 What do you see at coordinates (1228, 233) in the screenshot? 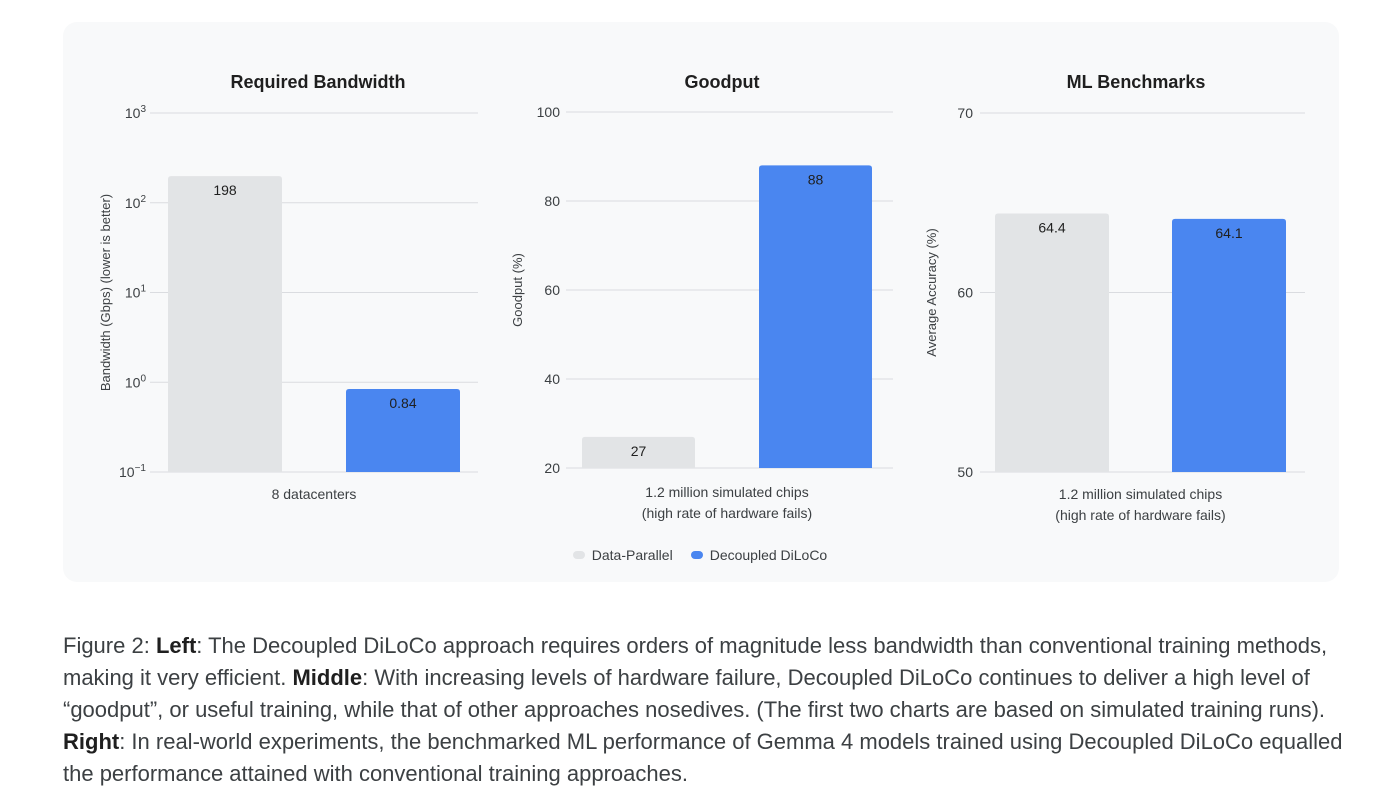
I see `data-label: 64.1` at bounding box center [1228, 233].